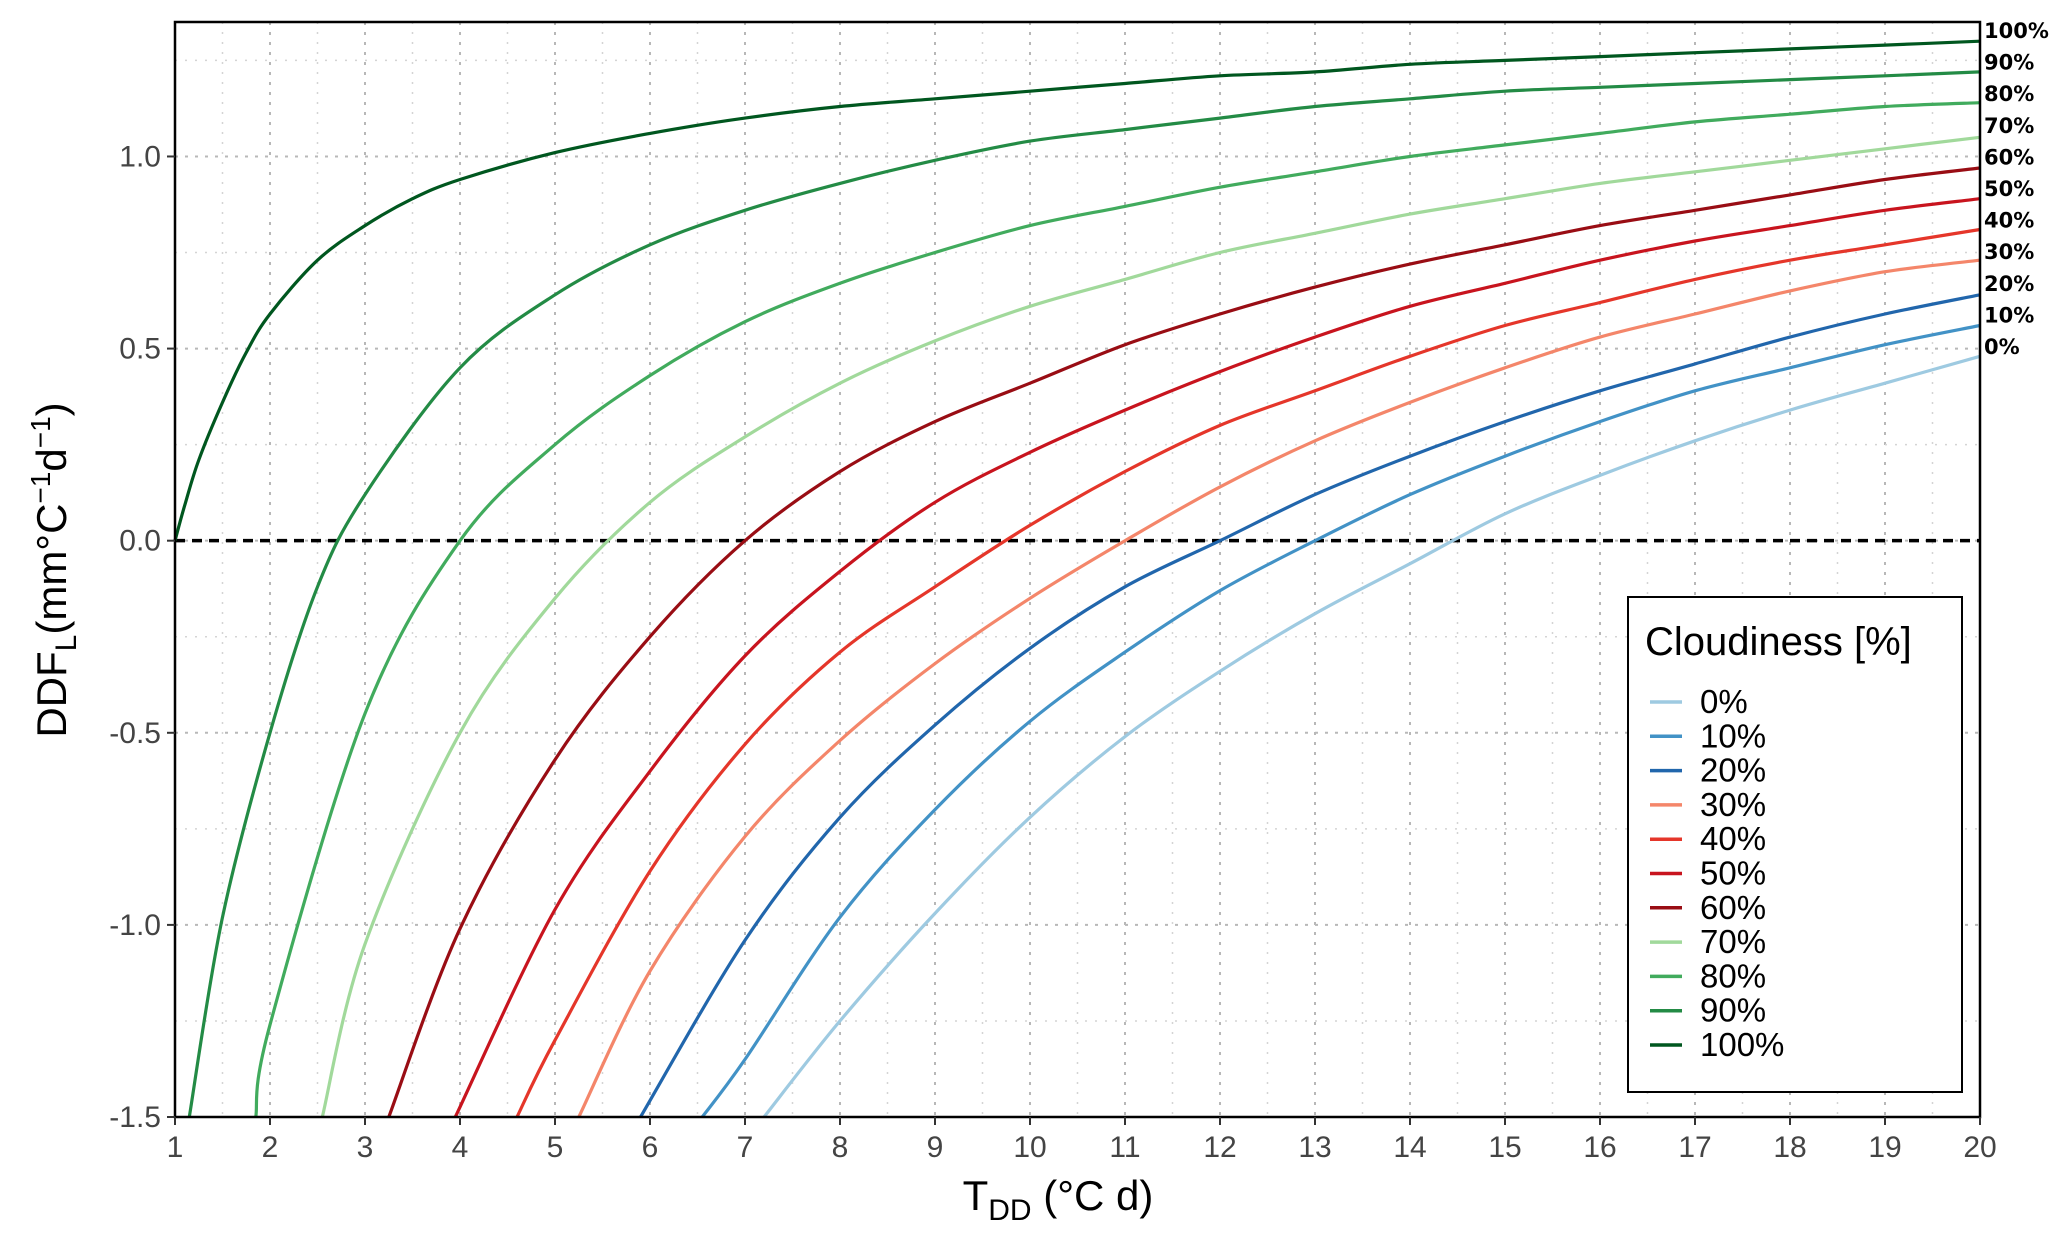 The height and width of the screenshot is (1236, 2067). I want to click on end-label: 80%, so click(2009, 94).